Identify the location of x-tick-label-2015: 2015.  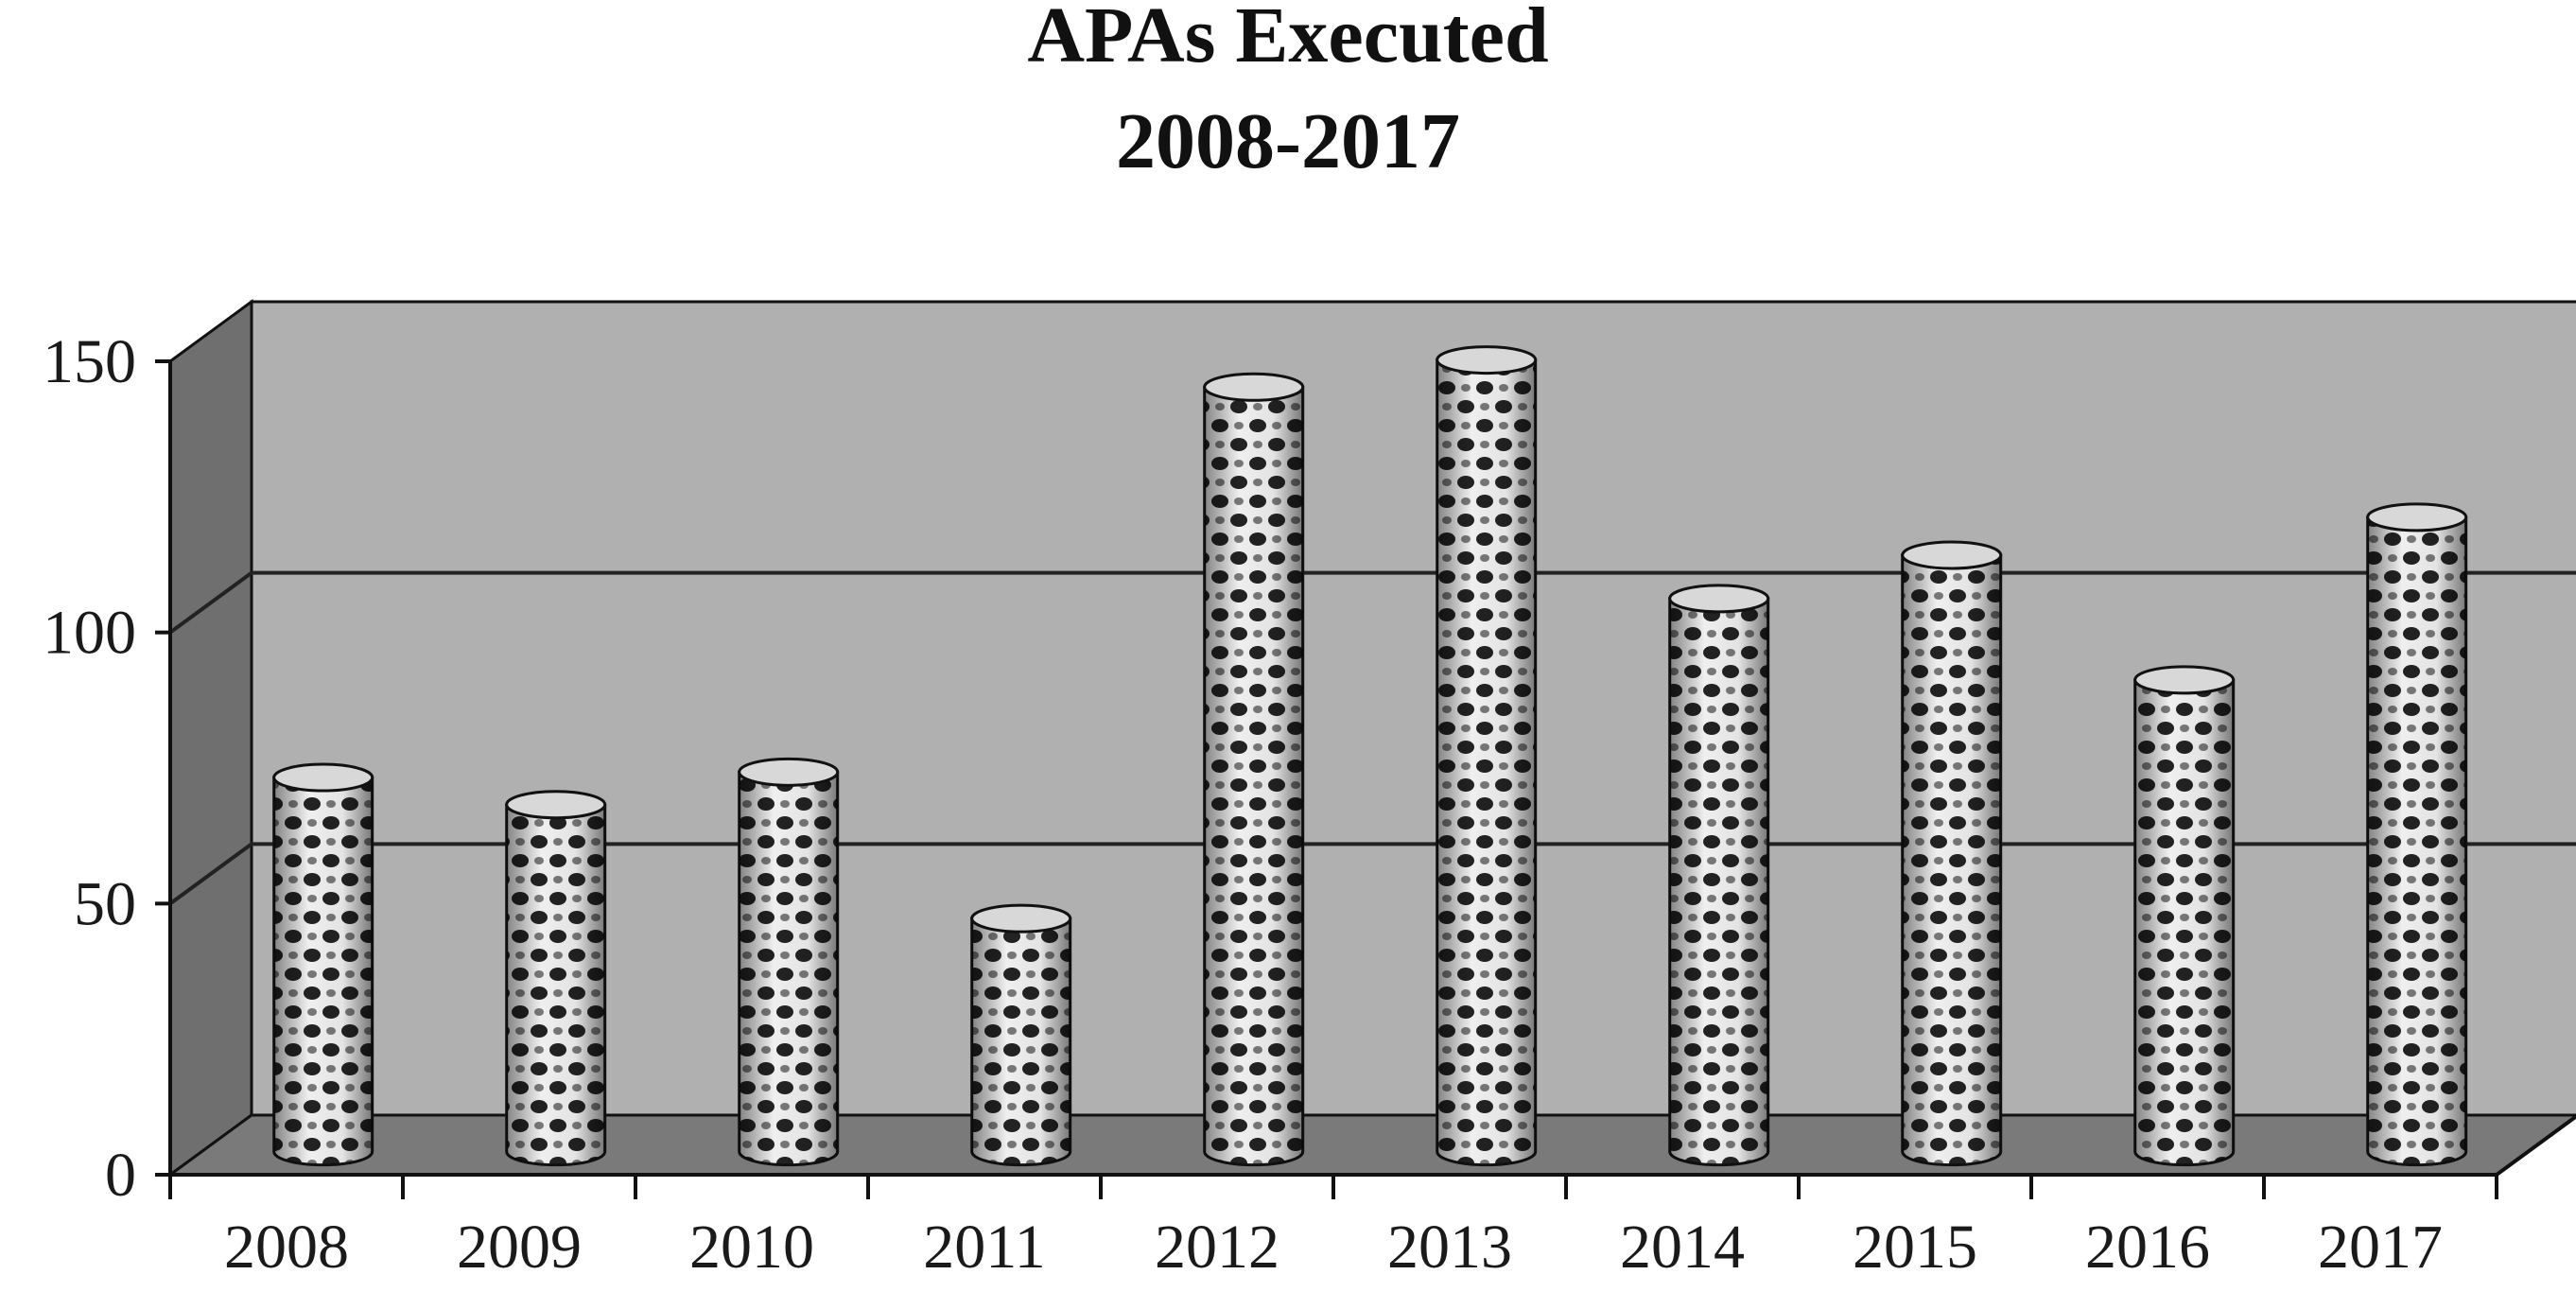
(1915, 1247).